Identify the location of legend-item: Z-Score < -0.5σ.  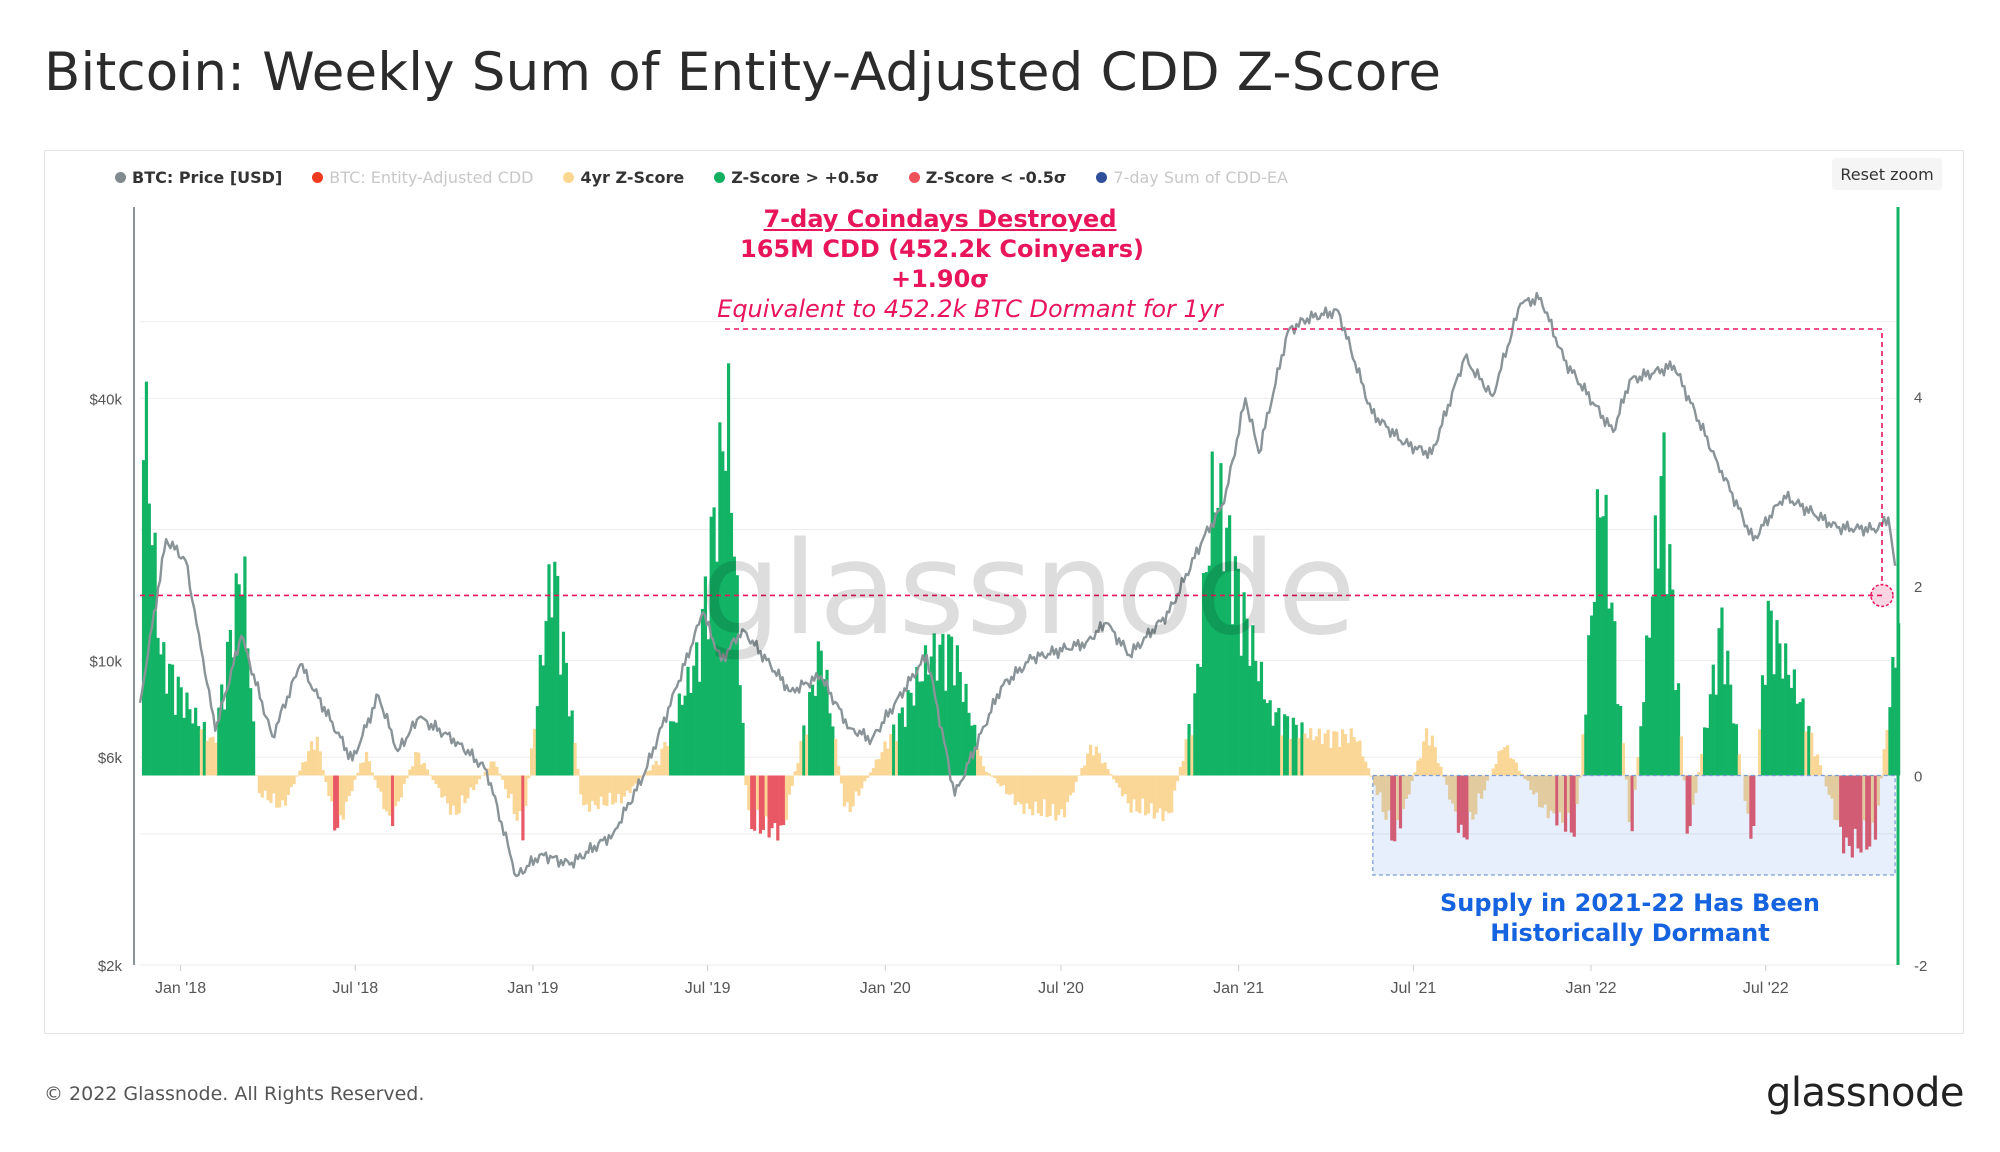
(987, 177).